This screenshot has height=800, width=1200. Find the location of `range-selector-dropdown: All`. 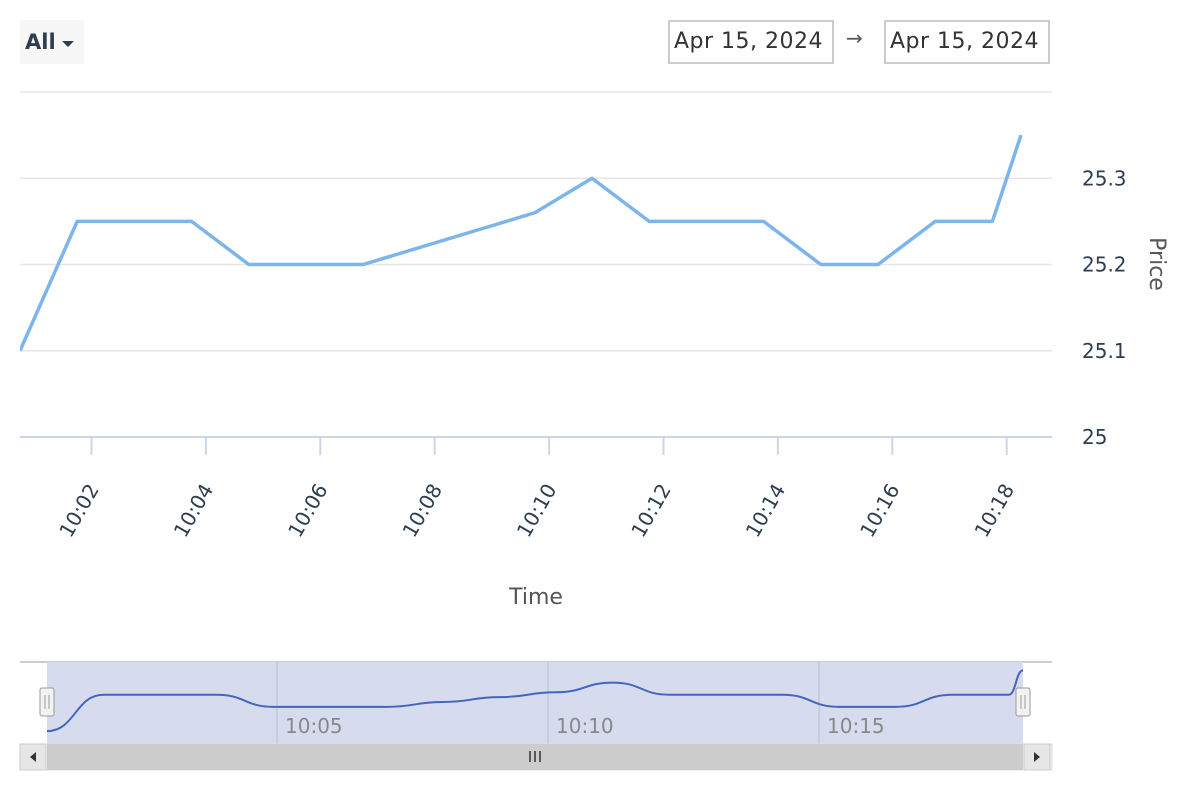

range-selector-dropdown: All is located at coordinates (52, 42).